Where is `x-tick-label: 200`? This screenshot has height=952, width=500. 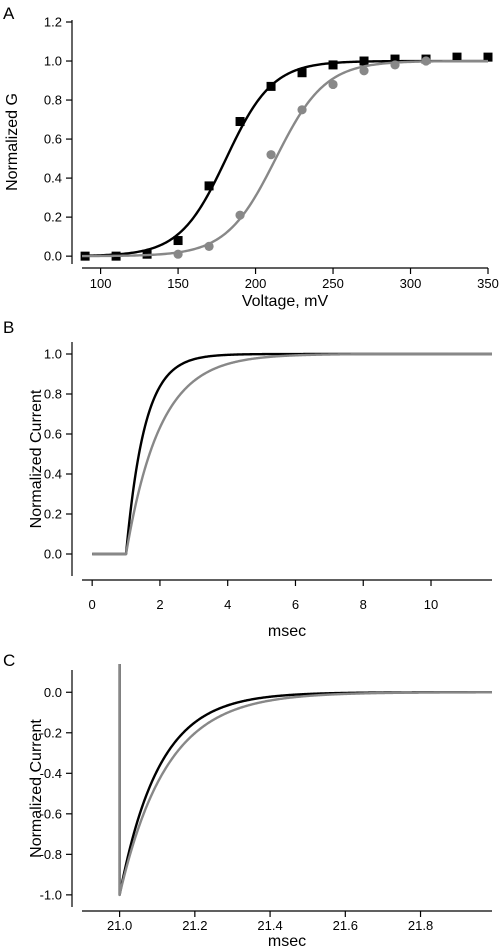
x-tick-label: 200 is located at coordinates (256, 283).